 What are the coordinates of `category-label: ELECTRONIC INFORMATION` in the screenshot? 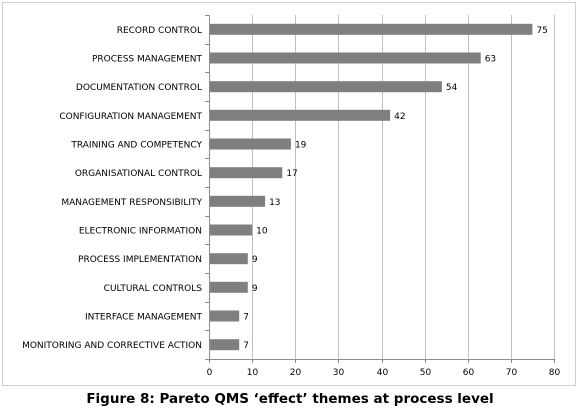 It's located at (140, 232).